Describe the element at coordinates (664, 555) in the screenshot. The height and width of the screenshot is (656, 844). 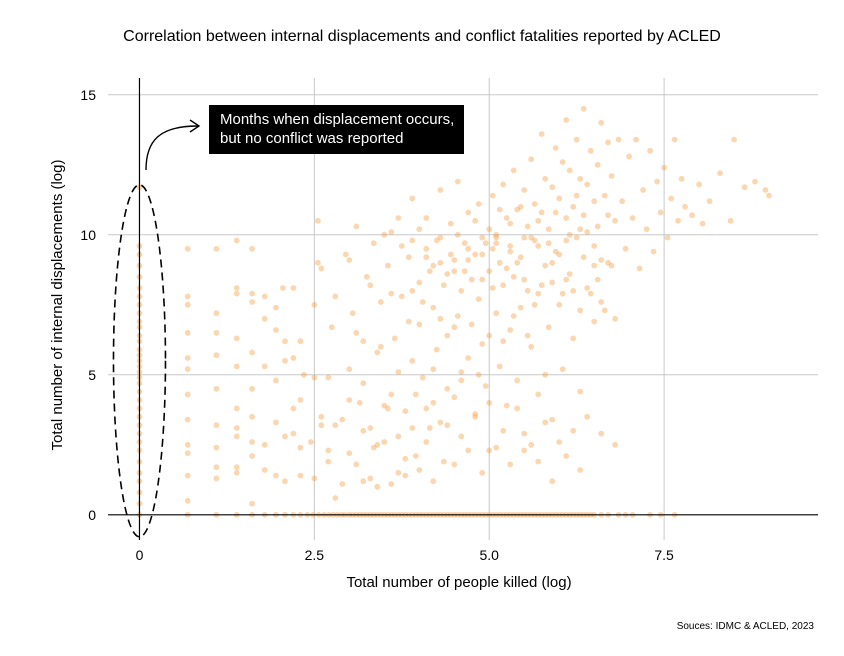
I see `x-tick-label: 7.5` at that location.